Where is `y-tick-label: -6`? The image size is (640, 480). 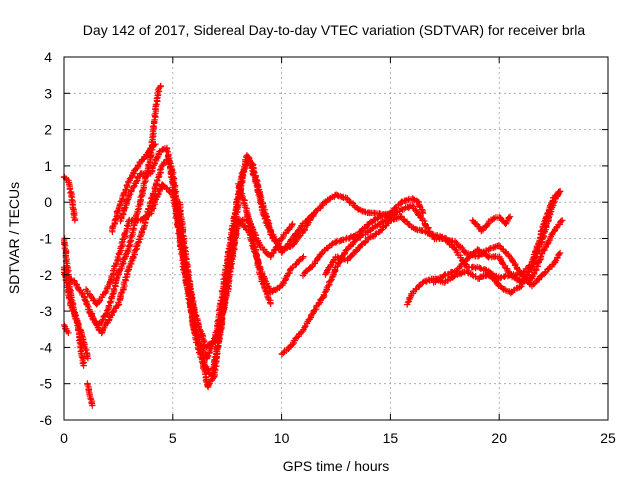 y-tick-label: -6 is located at coordinates (46, 420).